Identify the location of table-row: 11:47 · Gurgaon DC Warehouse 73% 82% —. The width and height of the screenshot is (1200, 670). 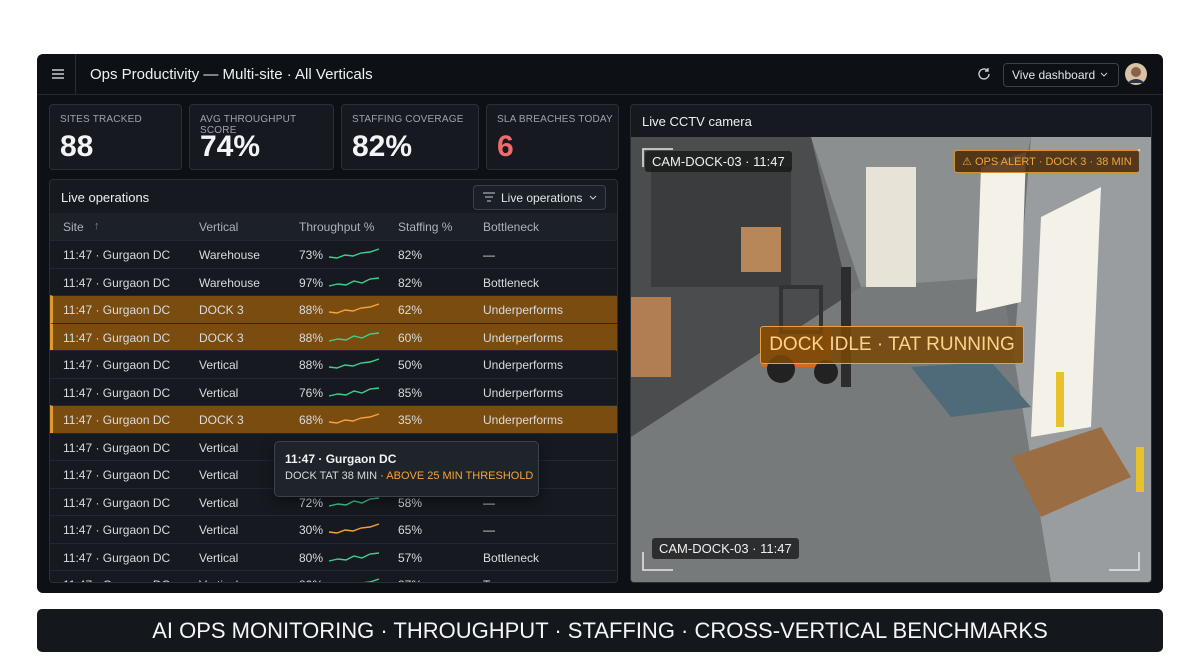
(333, 254).